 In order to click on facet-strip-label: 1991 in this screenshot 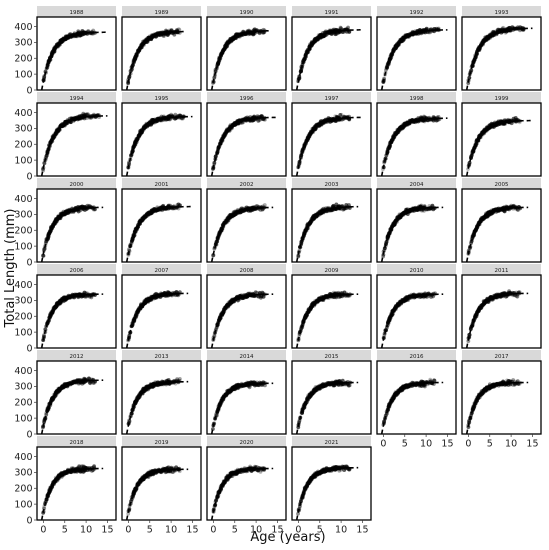, I will do `click(332, 13)`.